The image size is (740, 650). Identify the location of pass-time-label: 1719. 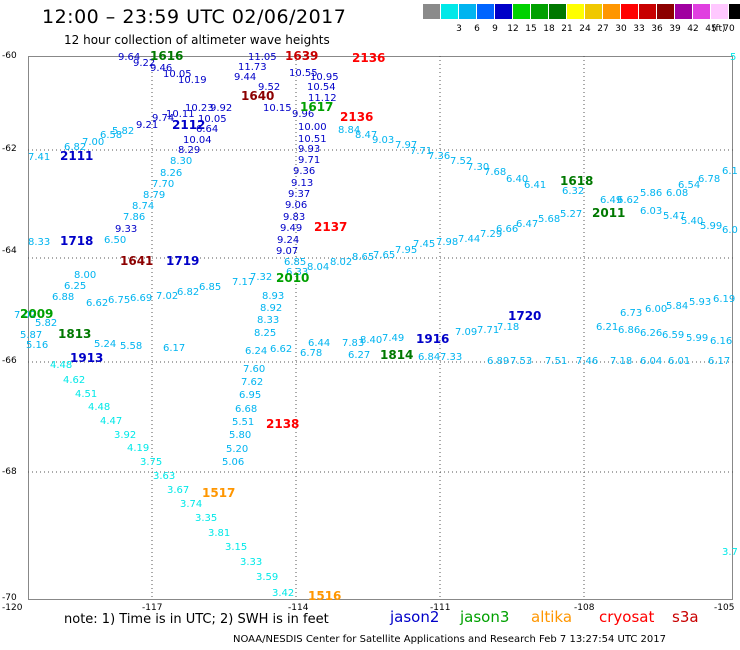
(182, 261).